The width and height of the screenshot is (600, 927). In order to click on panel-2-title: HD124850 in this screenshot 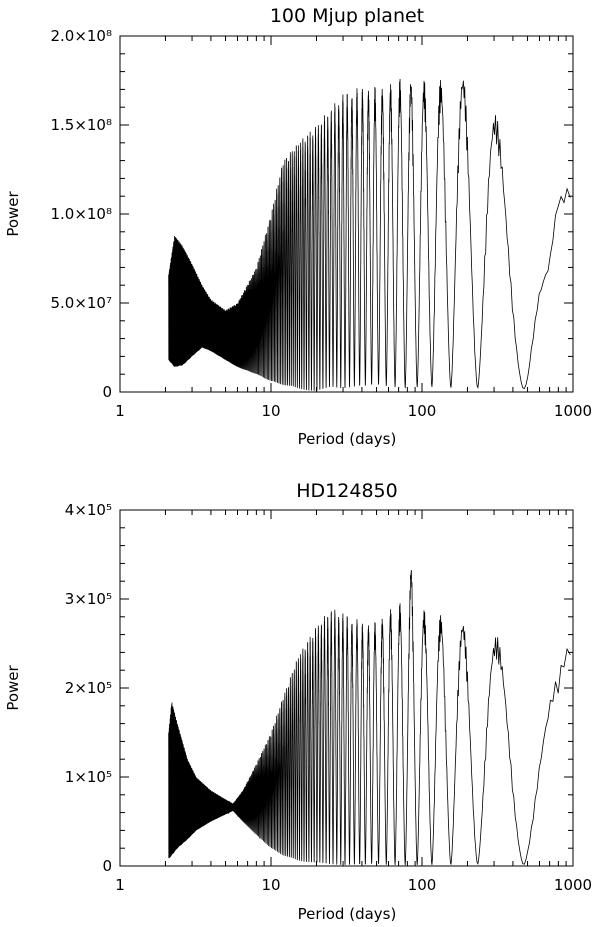, I will do `click(346, 491)`.